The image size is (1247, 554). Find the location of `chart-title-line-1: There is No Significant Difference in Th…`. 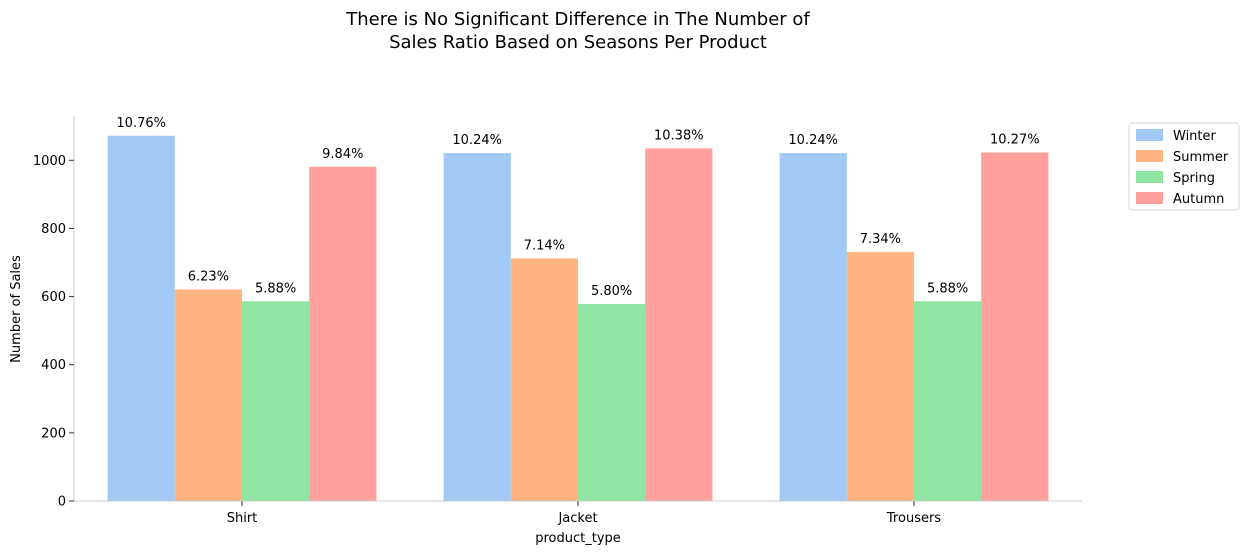

chart-title-line-1: There is No Significant Difference in Th… is located at coordinates (577, 19).